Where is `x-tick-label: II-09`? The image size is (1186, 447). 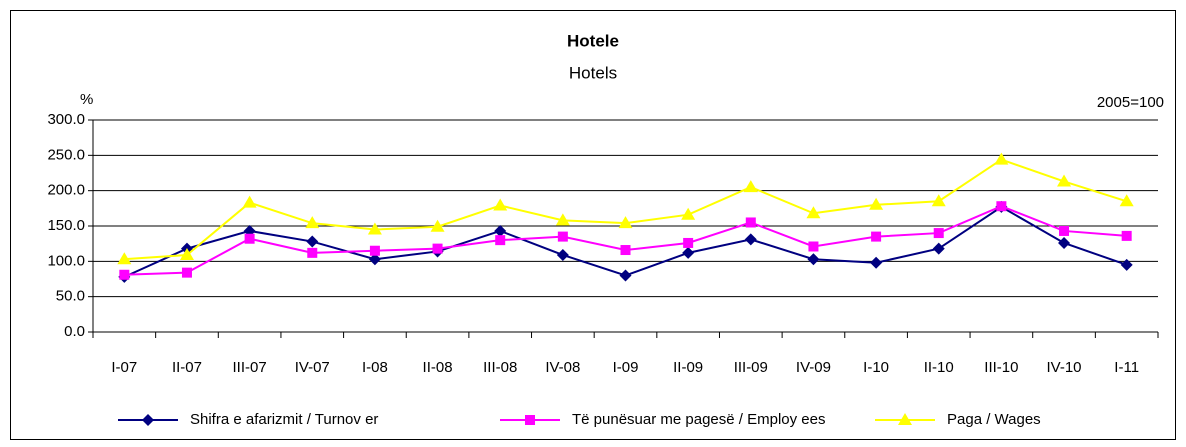 x-tick-label: II-09 is located at coordinates (688, 367).